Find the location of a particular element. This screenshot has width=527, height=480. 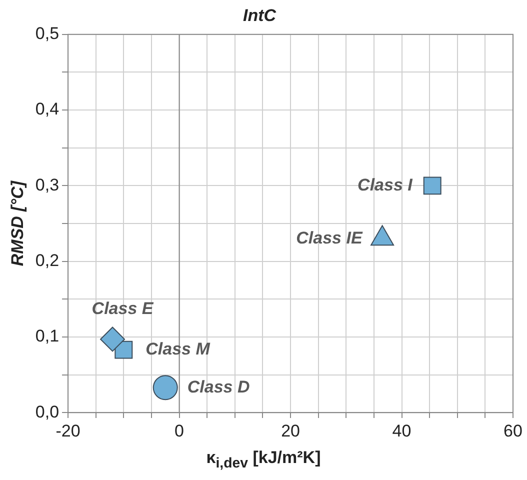

x-tick-label: 60 is located at coordinates (513, 430).